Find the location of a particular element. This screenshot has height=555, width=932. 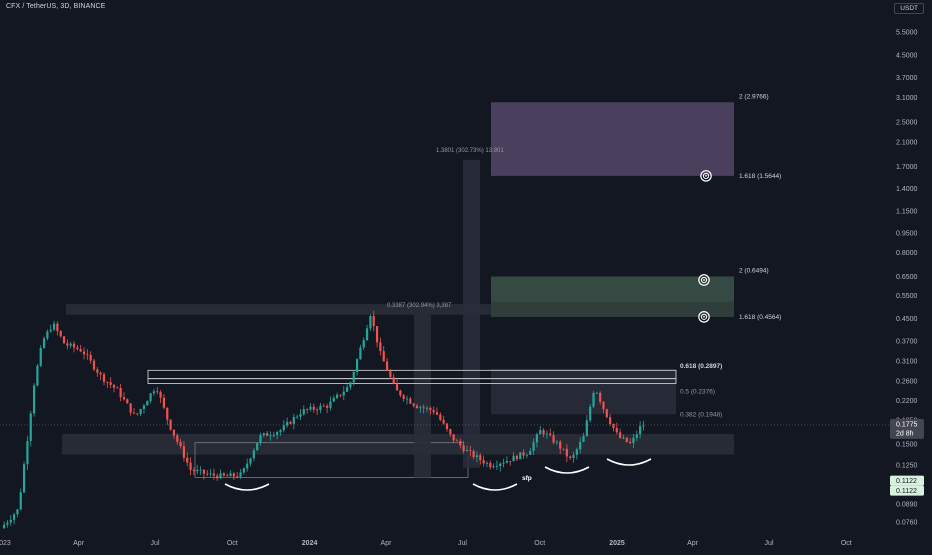

target-dot is located at coordinates (706, 175).